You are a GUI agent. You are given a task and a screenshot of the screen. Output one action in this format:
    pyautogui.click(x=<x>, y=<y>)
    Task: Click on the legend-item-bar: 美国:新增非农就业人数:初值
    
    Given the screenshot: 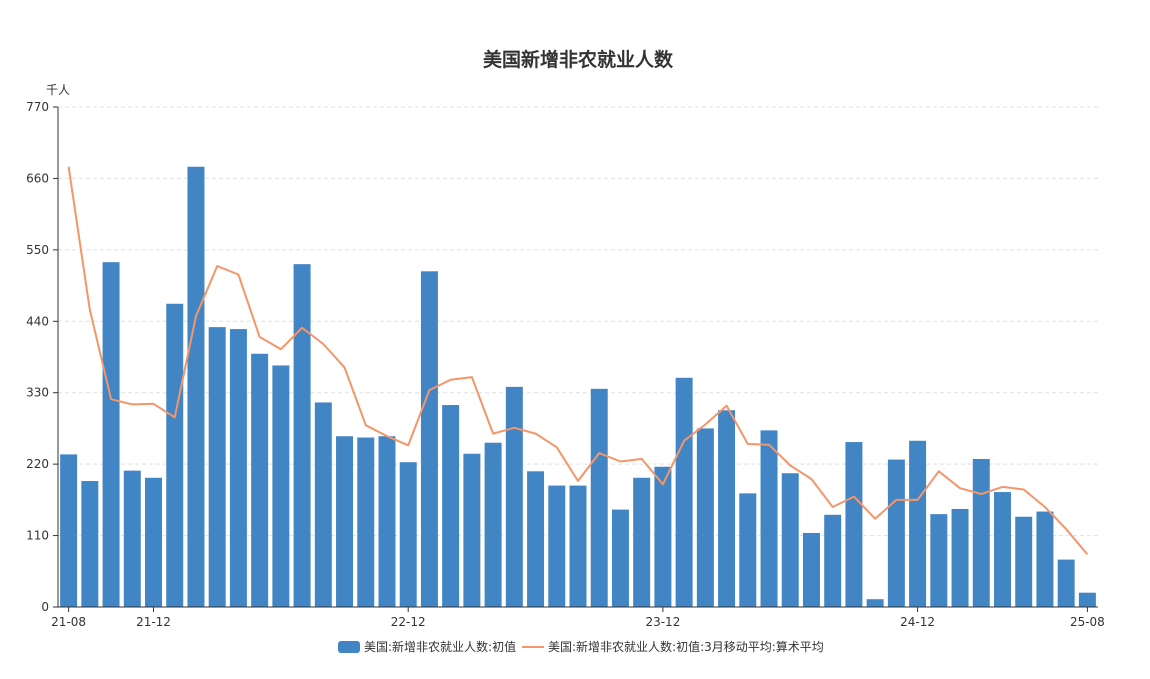 What is the action you would take?
    pyautogui.click(x=427, y=646)
    